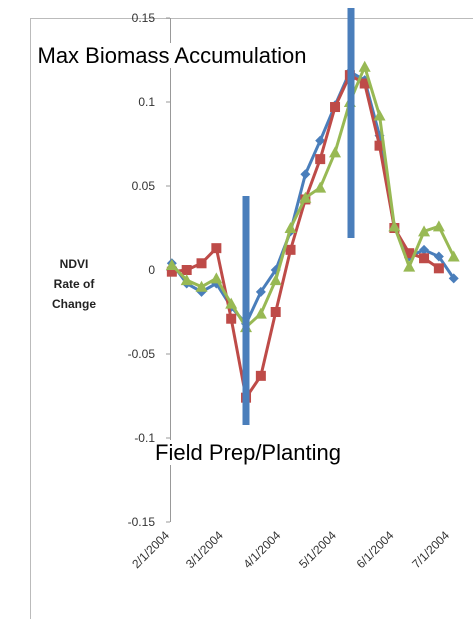 This screenshot has width=473, height=619. I want to click on y-tick-label: -0.1, so click(144, 438).